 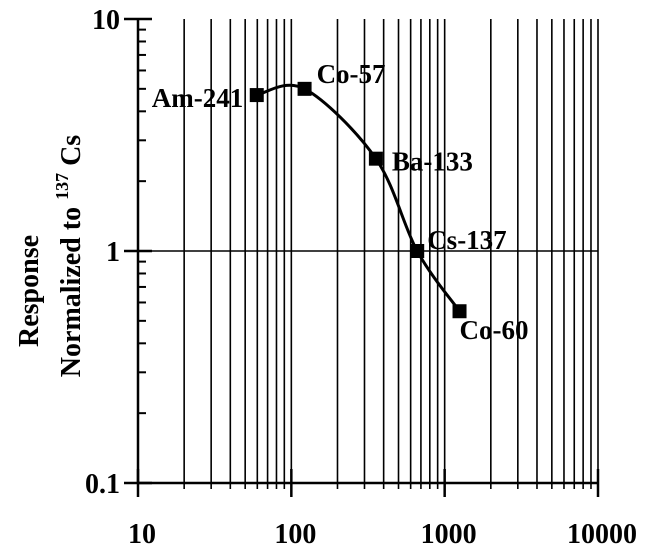 What do you see at coordinates (432, 162) in the screenshot?
I see `data-point-label: Ba-133` at bounding box center [432, 162].